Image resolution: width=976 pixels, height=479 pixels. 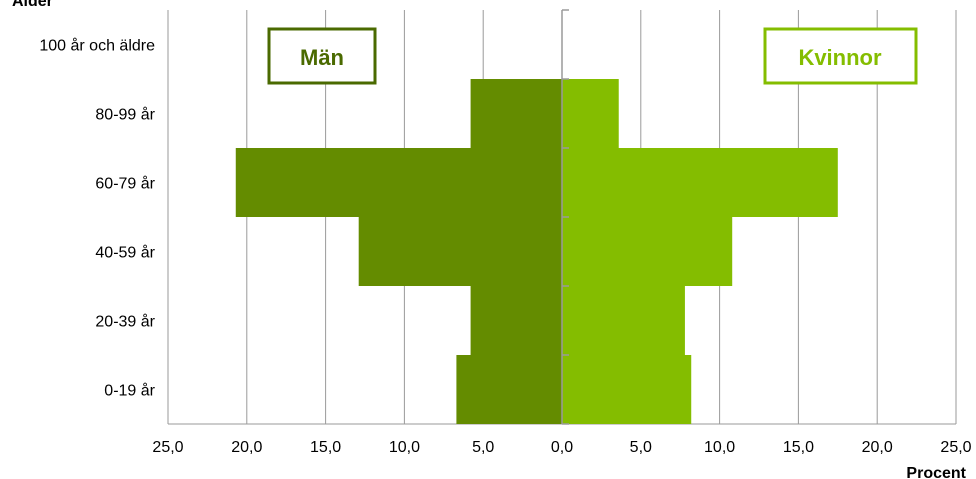 What do you see at coordinates (32, 5) in the screenshot?
I see `y-axis-title: Ålder` at bounding box center [32, 5].